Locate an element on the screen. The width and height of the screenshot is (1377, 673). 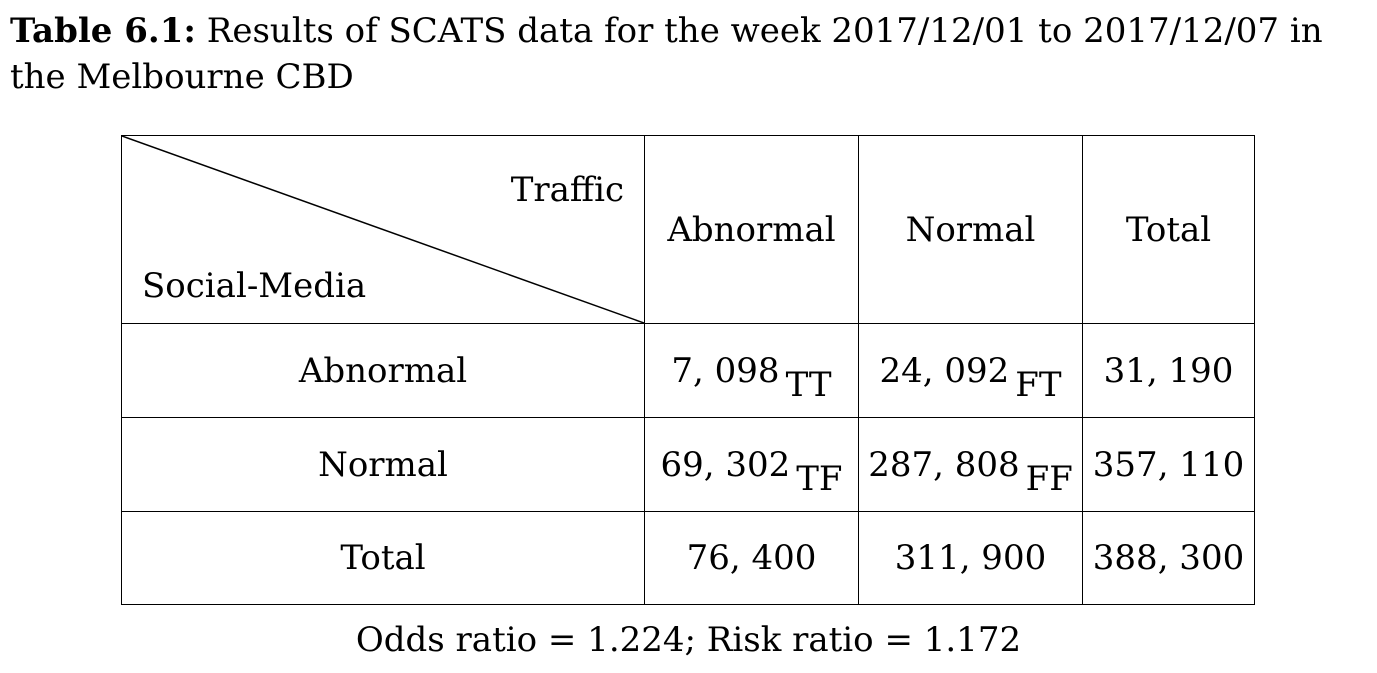
cell-value: 357, 110 is located at coordinates (1168, 464).